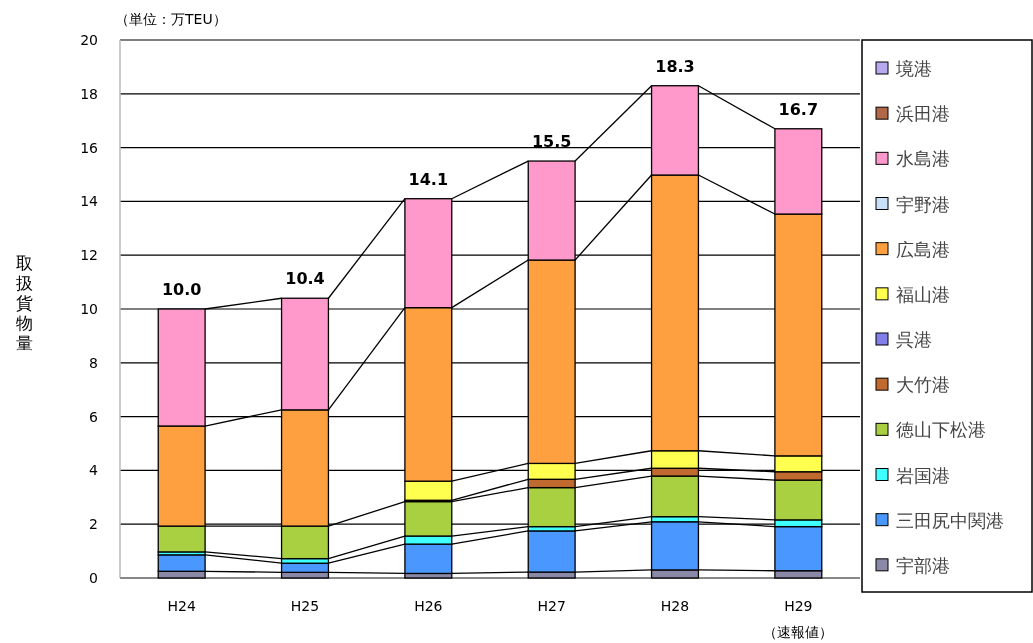 The image size is (1033, 643). What do you see at coordinates (675, 66) in the screenshot?
I see `total-label: 18.3` at bounding box center [675, 66].